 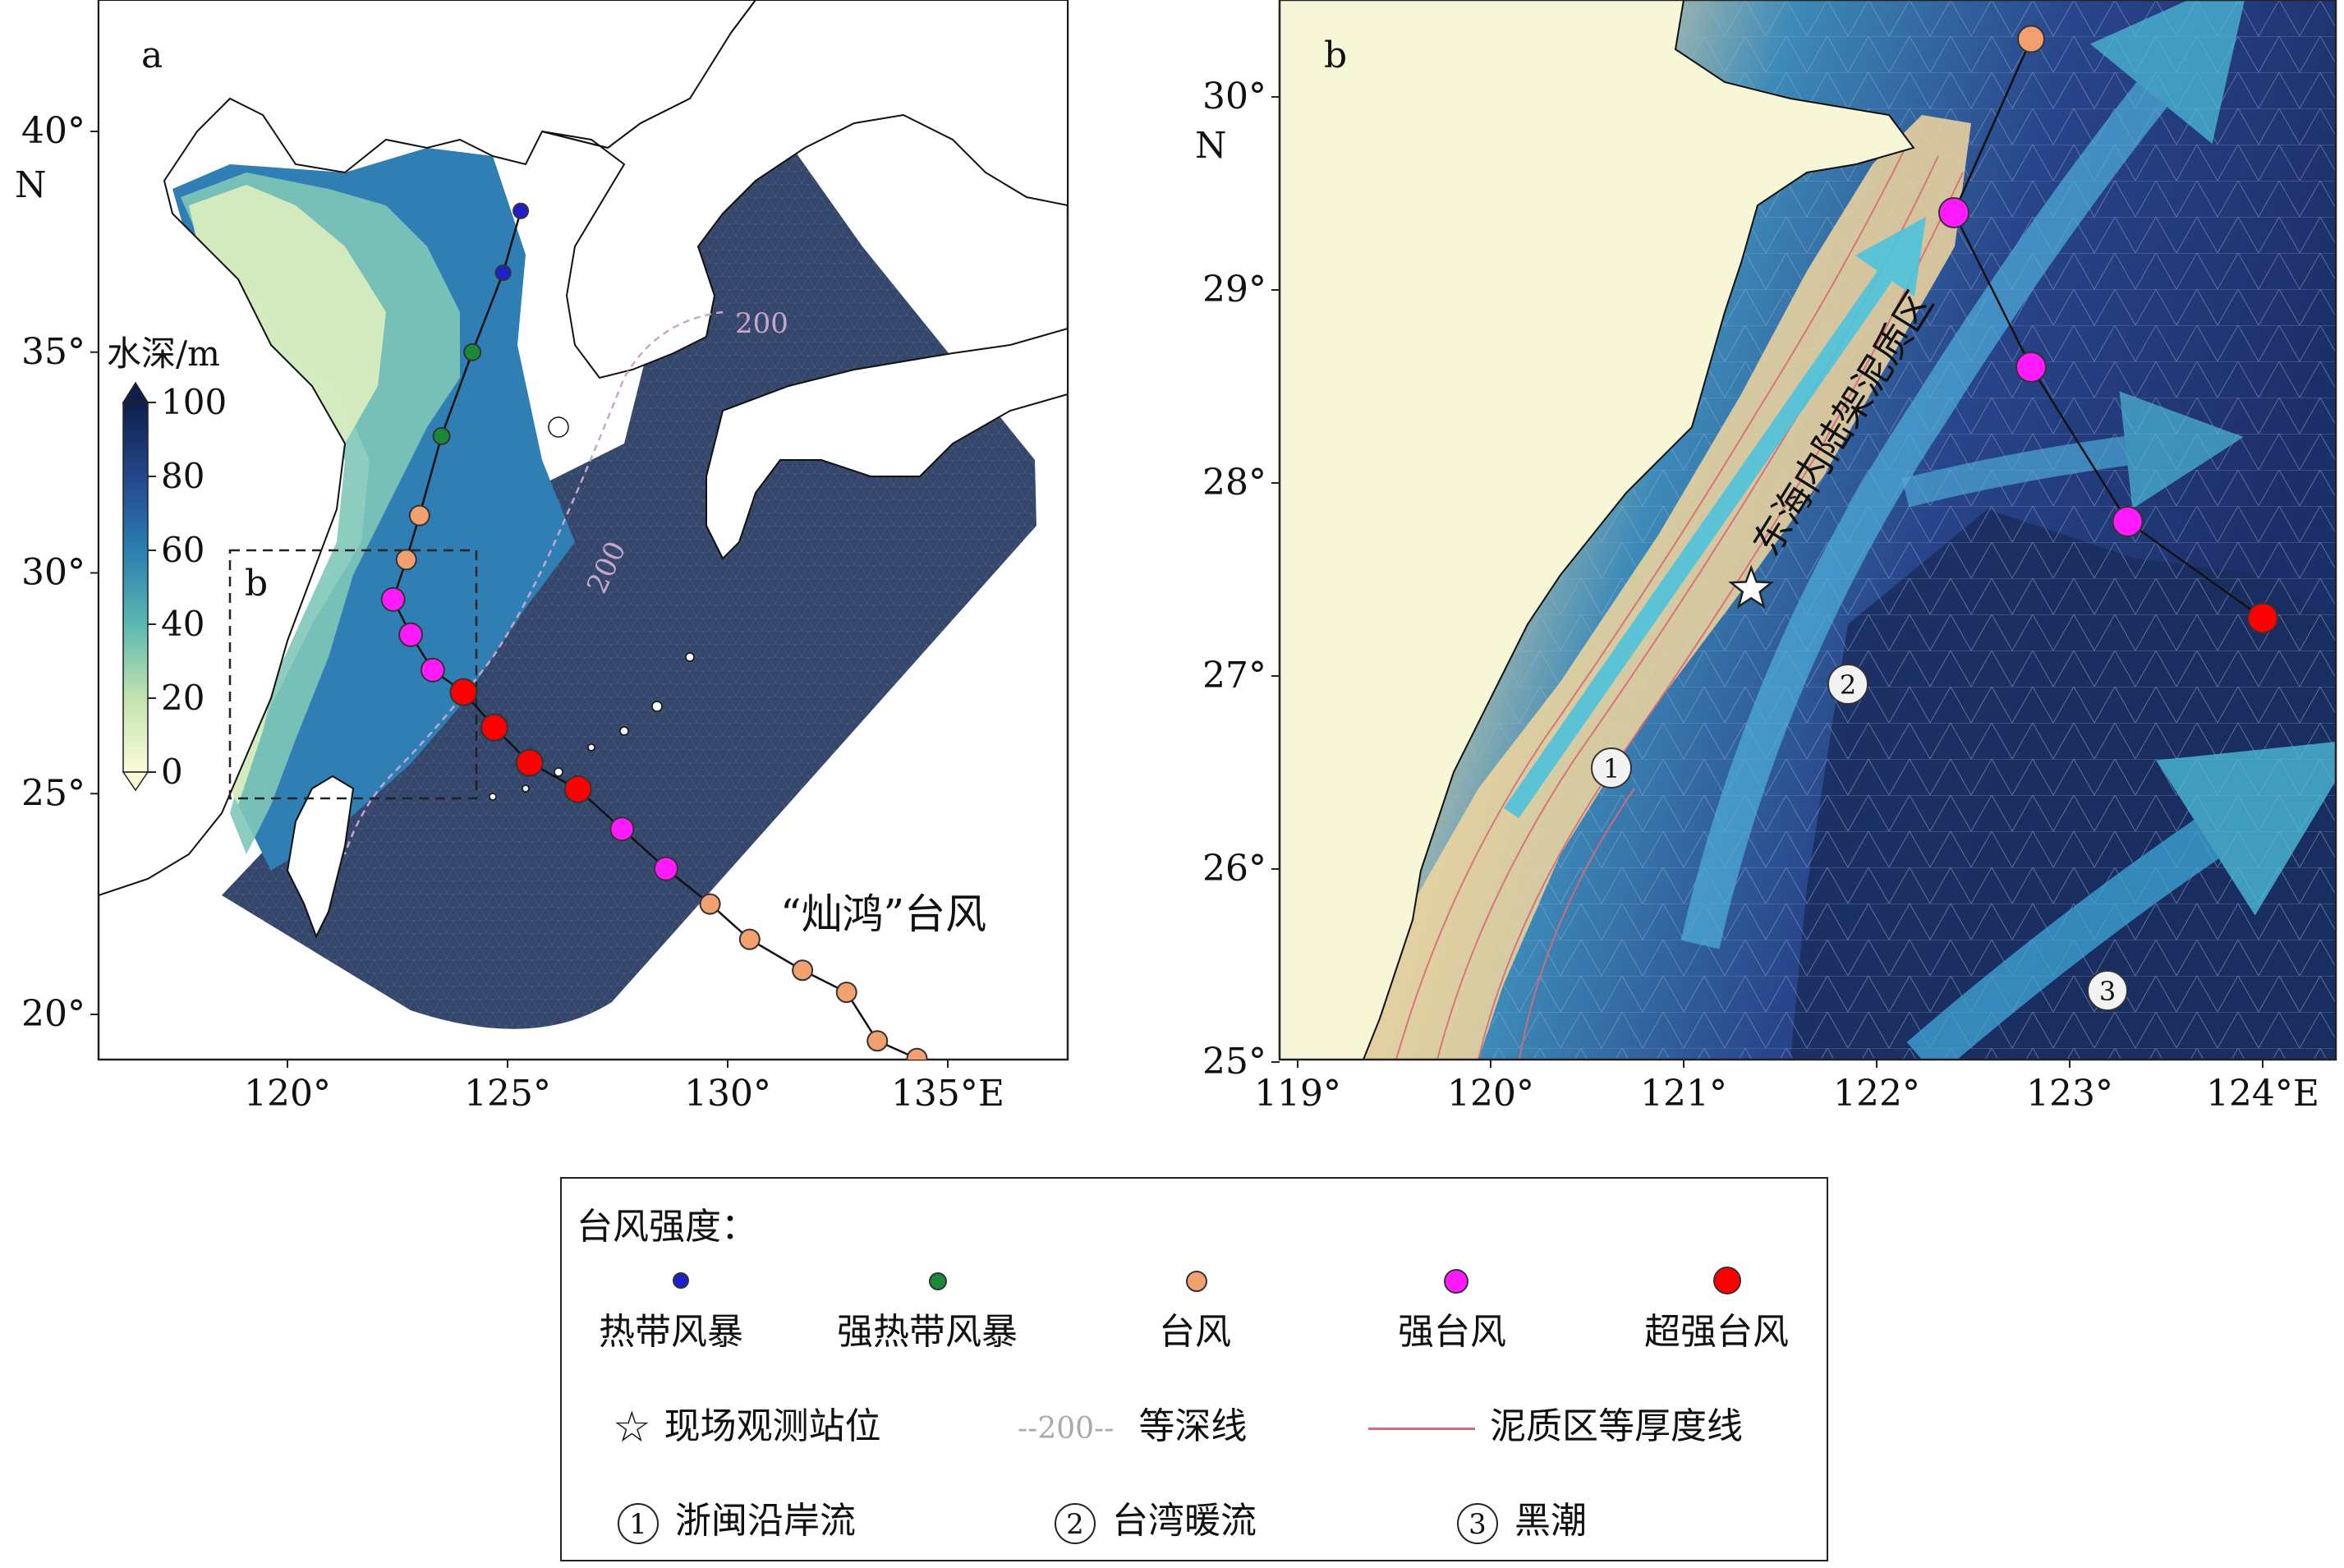 I want to click on inset-box, so click(x=353, y=675).